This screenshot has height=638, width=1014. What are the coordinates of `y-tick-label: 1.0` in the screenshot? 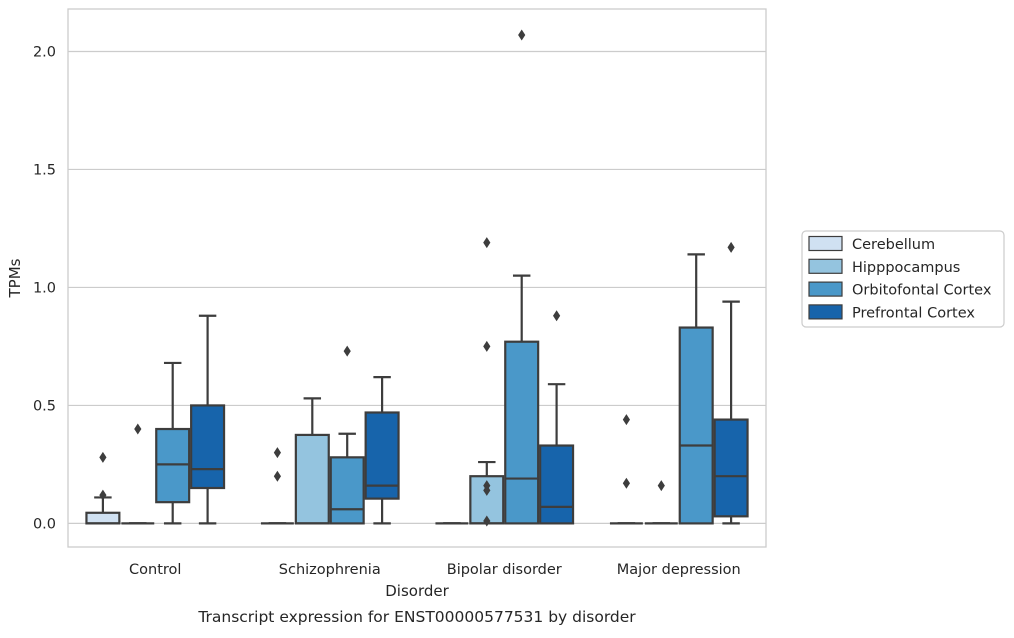 It's located at (44, 288).